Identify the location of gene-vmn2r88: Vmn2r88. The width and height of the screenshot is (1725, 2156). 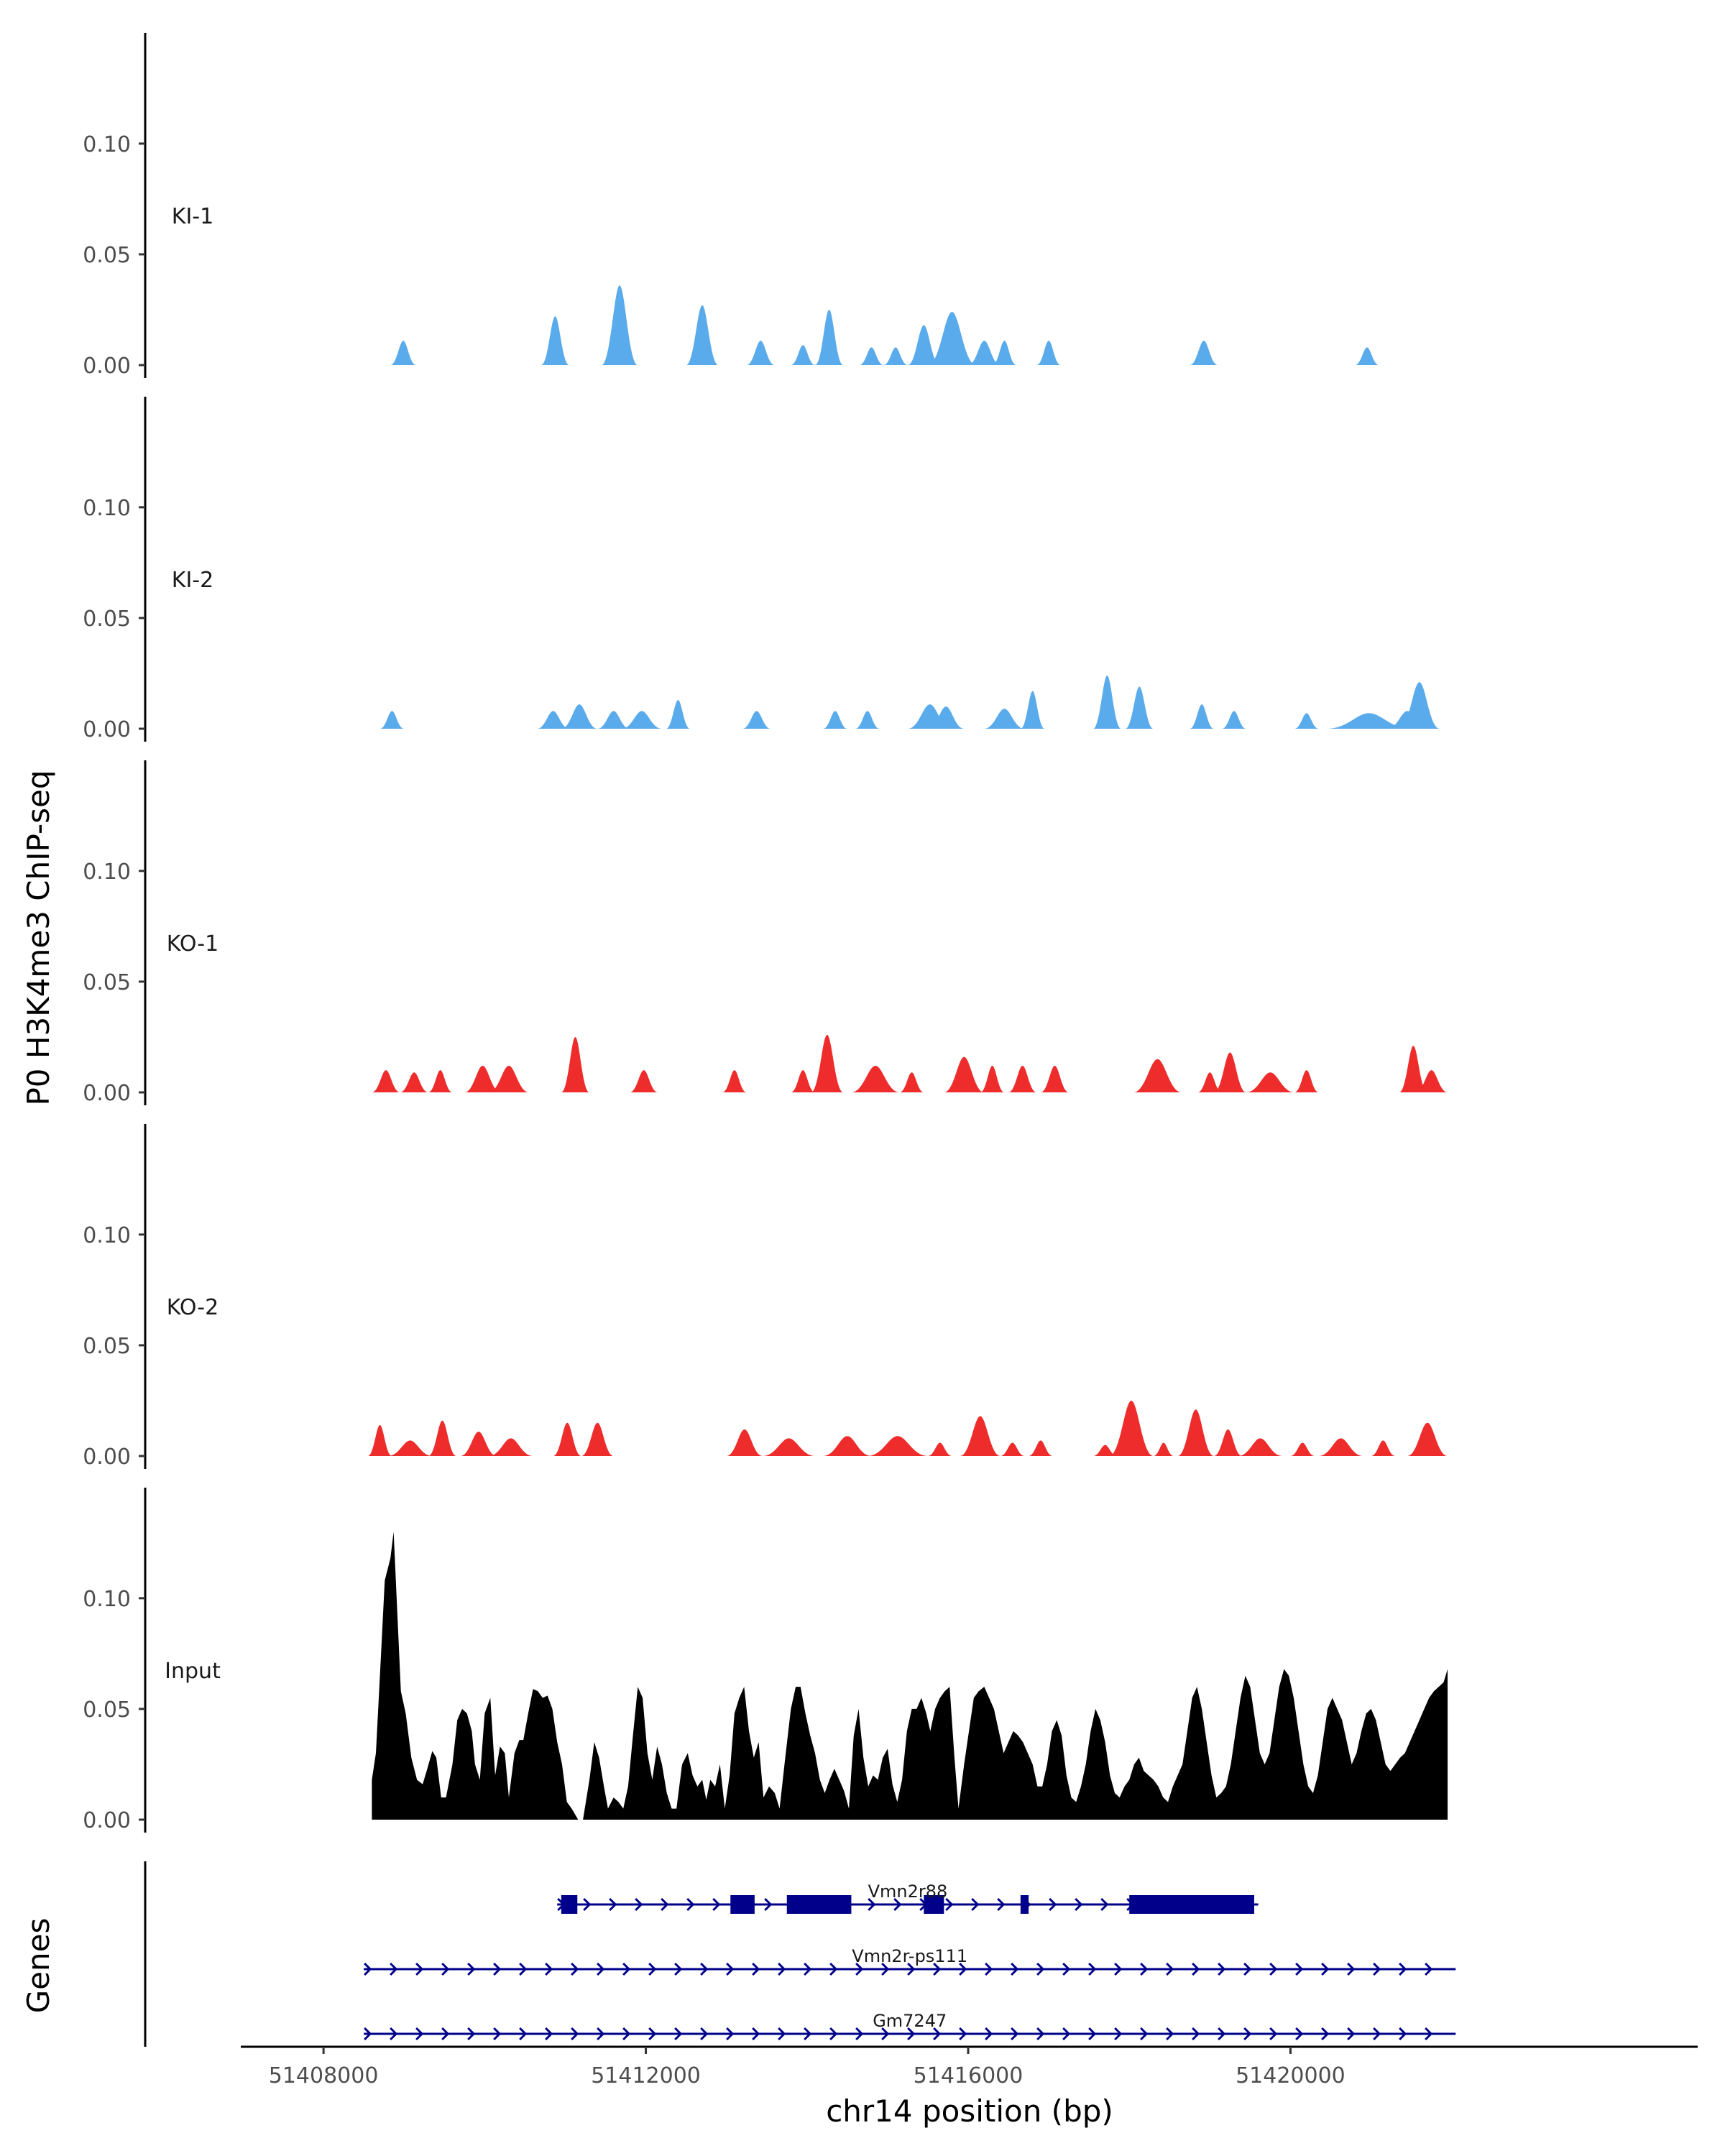
(908, 1898).